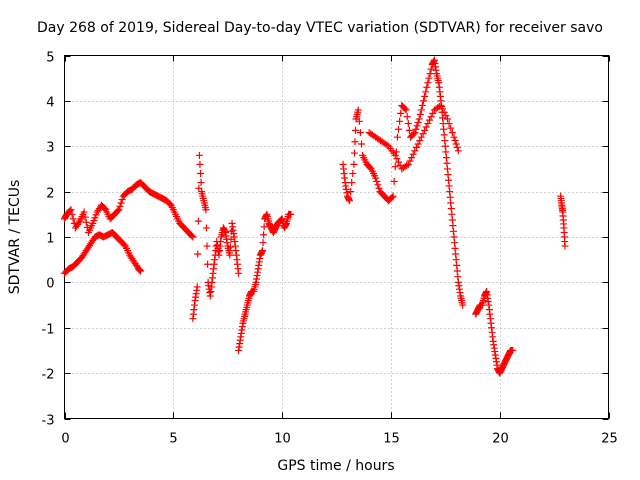  Describe the element at coordinates (50, 239) in the screenshot. I see `y-tick-label: 1` at that location.